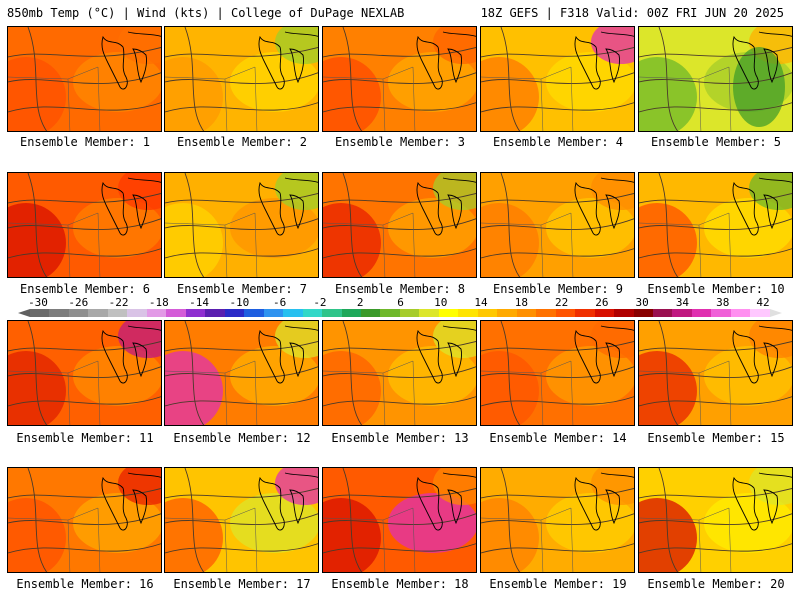  Describe the element at coordinates (400, 142) in the screenshot. I see `ensemble-member-label: Ensemble Member: 3` at that location.